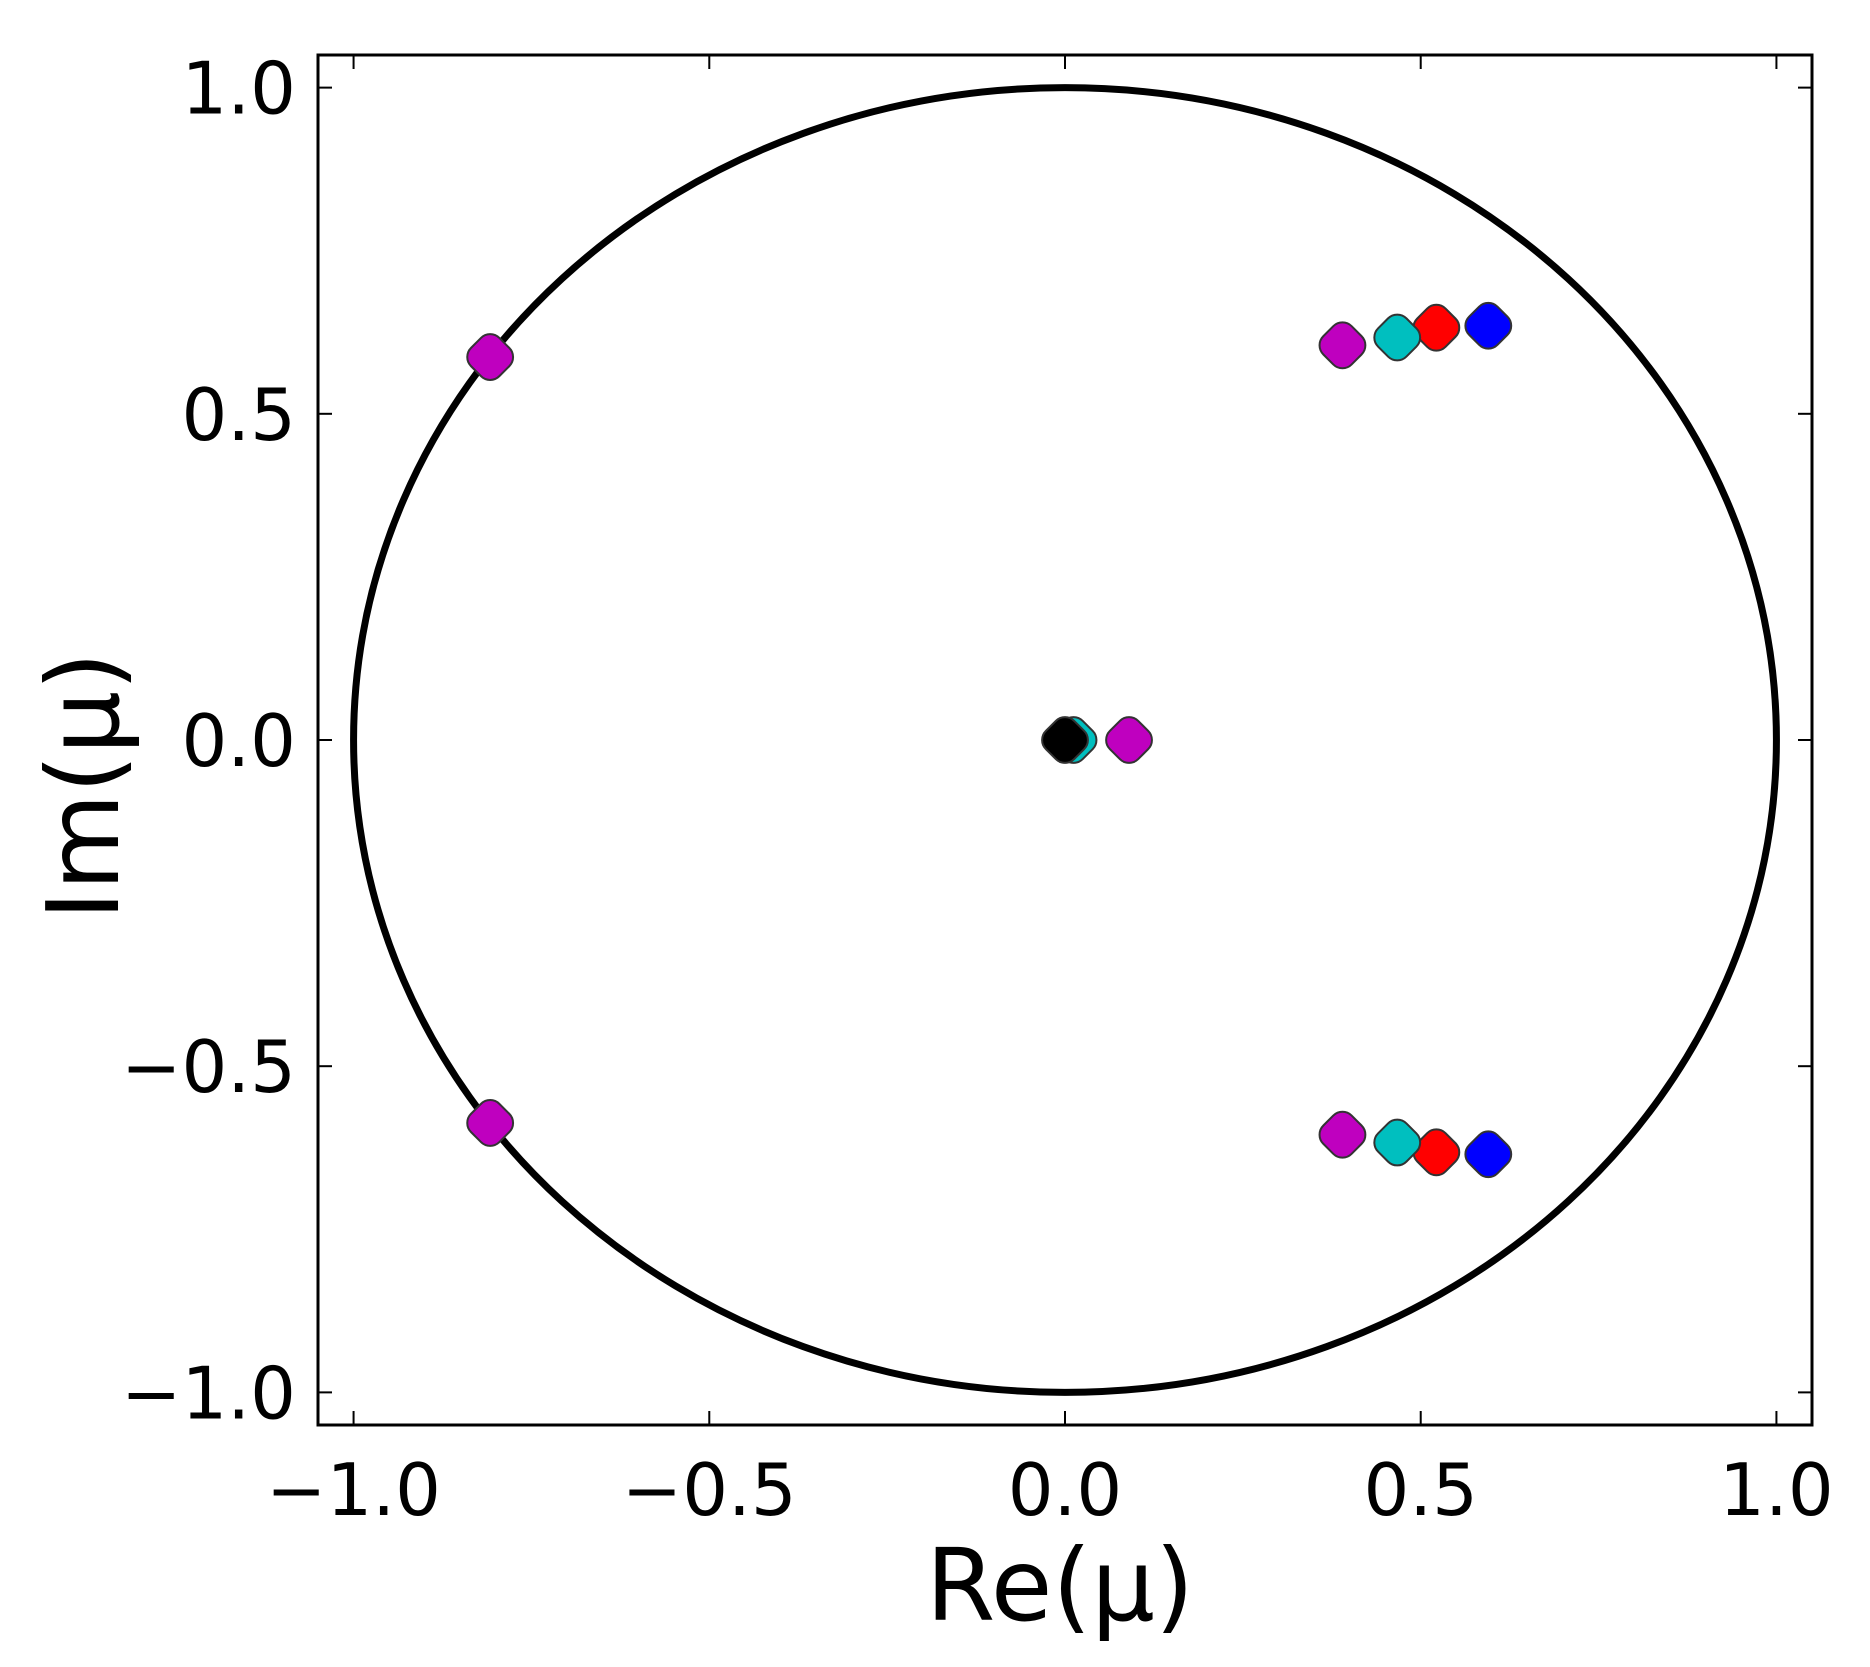 The height and width of the screenshot is (1667, 1870). What do you see at coordinates (1065, 1490) in the screenshot?
I see `x-tick-label: 0.0` at bounding box center [1065, 1490].